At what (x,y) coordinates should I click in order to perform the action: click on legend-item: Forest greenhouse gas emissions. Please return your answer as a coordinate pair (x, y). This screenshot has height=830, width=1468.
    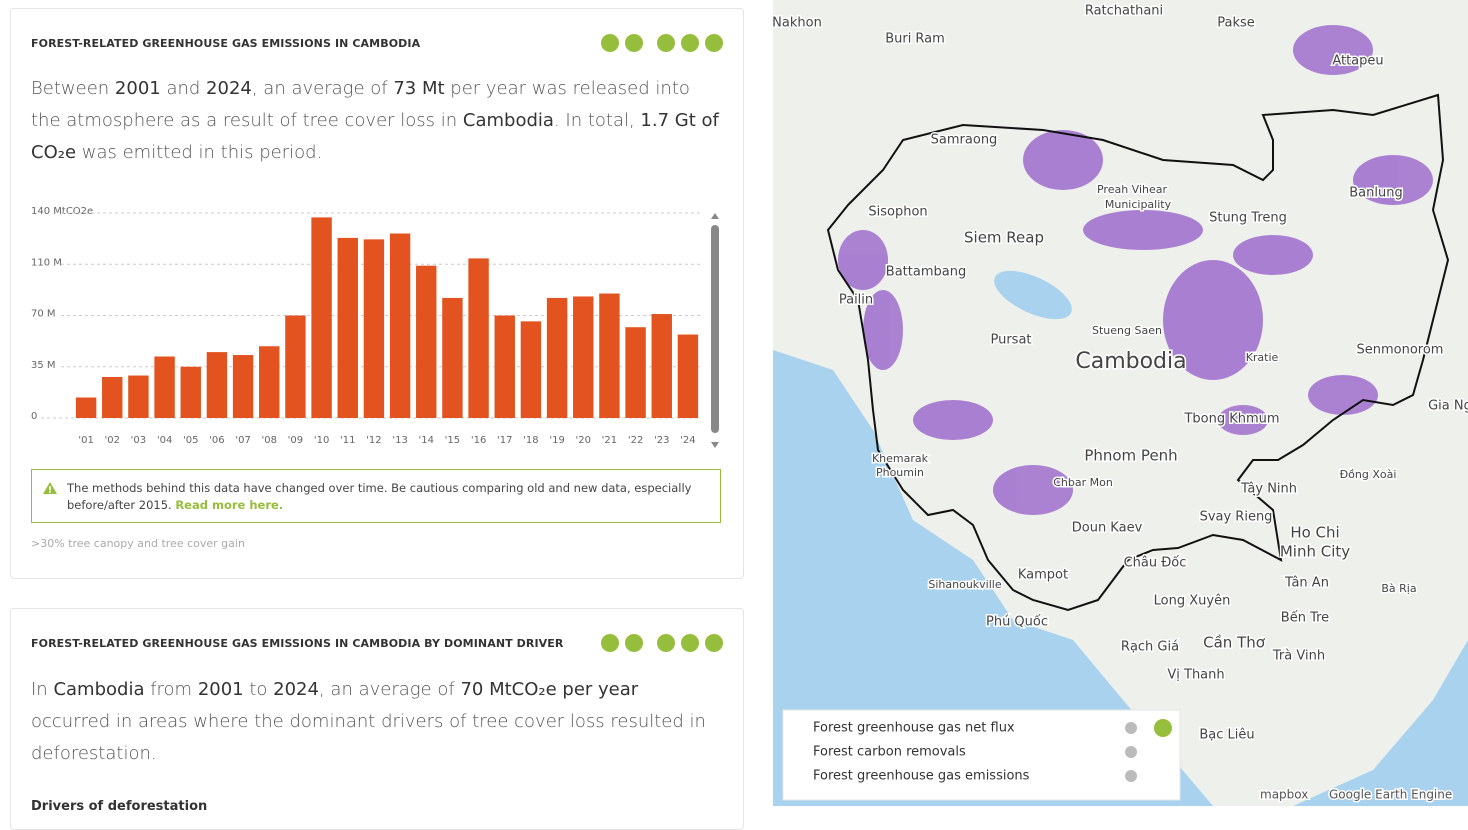
    Looking at the image, I should click on (921, 776).